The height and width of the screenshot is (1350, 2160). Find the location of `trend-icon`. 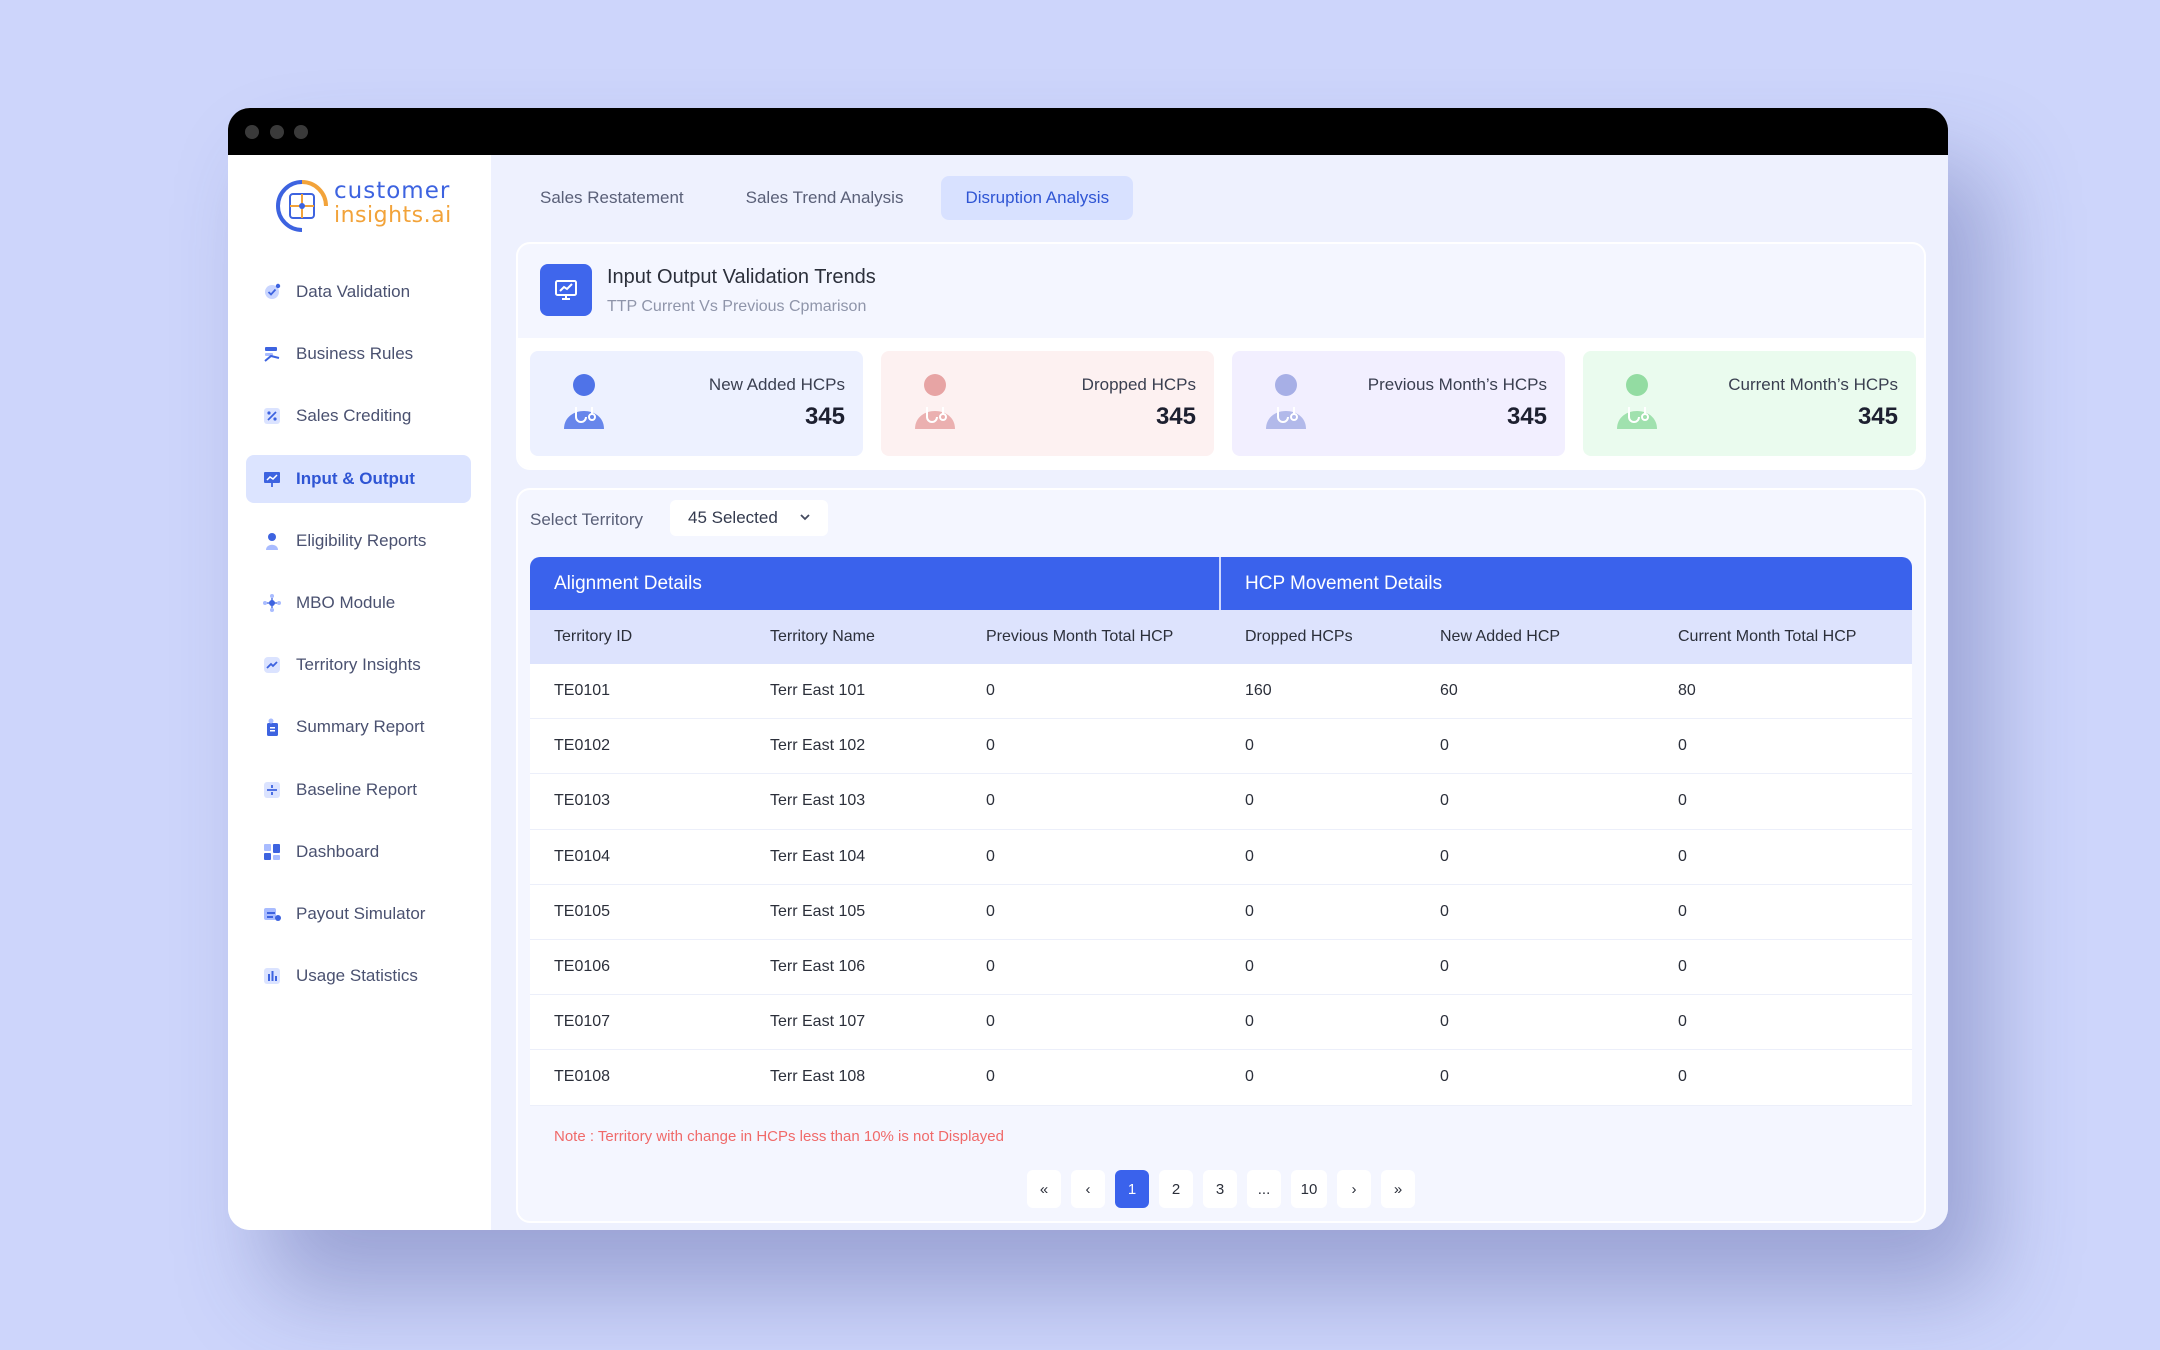

trend-icon is located at coordinates (272, 665).